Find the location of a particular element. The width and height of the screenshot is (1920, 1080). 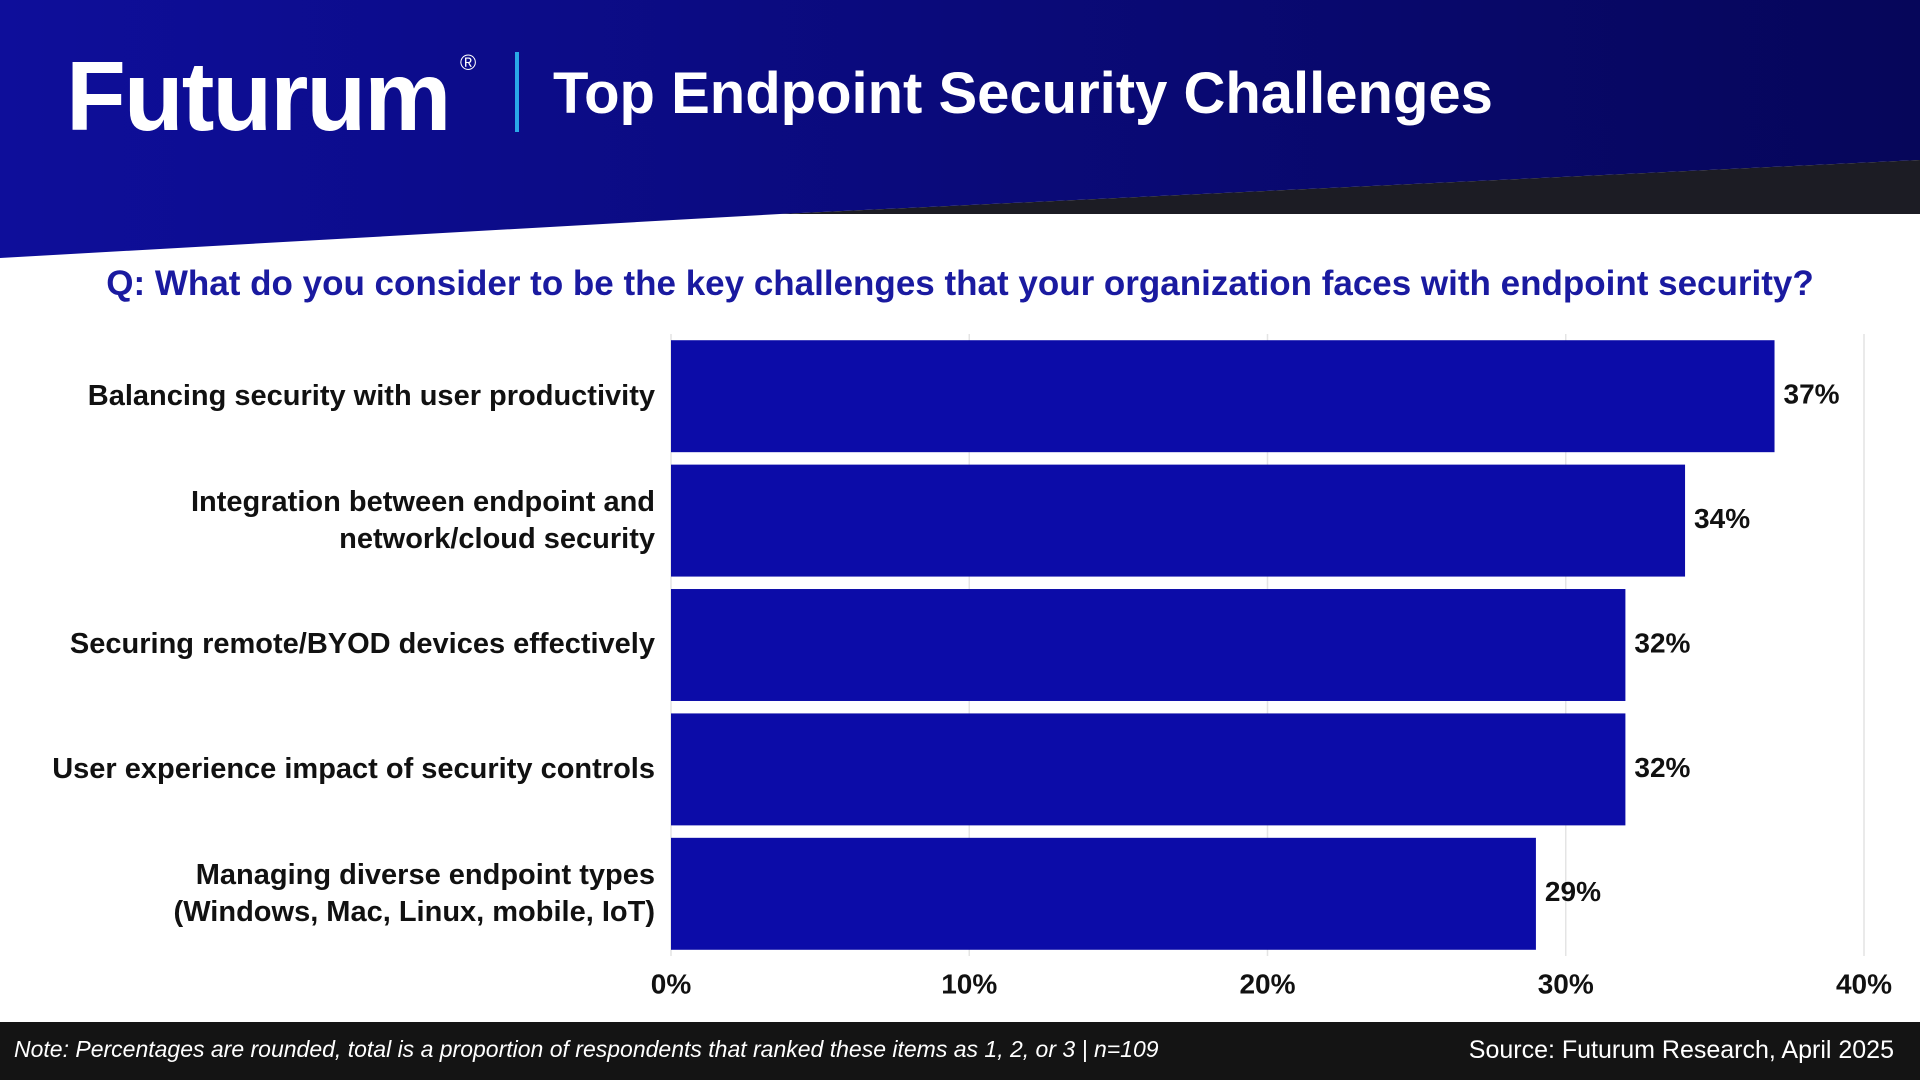

x-tick-label: 40% is located at coordinates (1864, 983).